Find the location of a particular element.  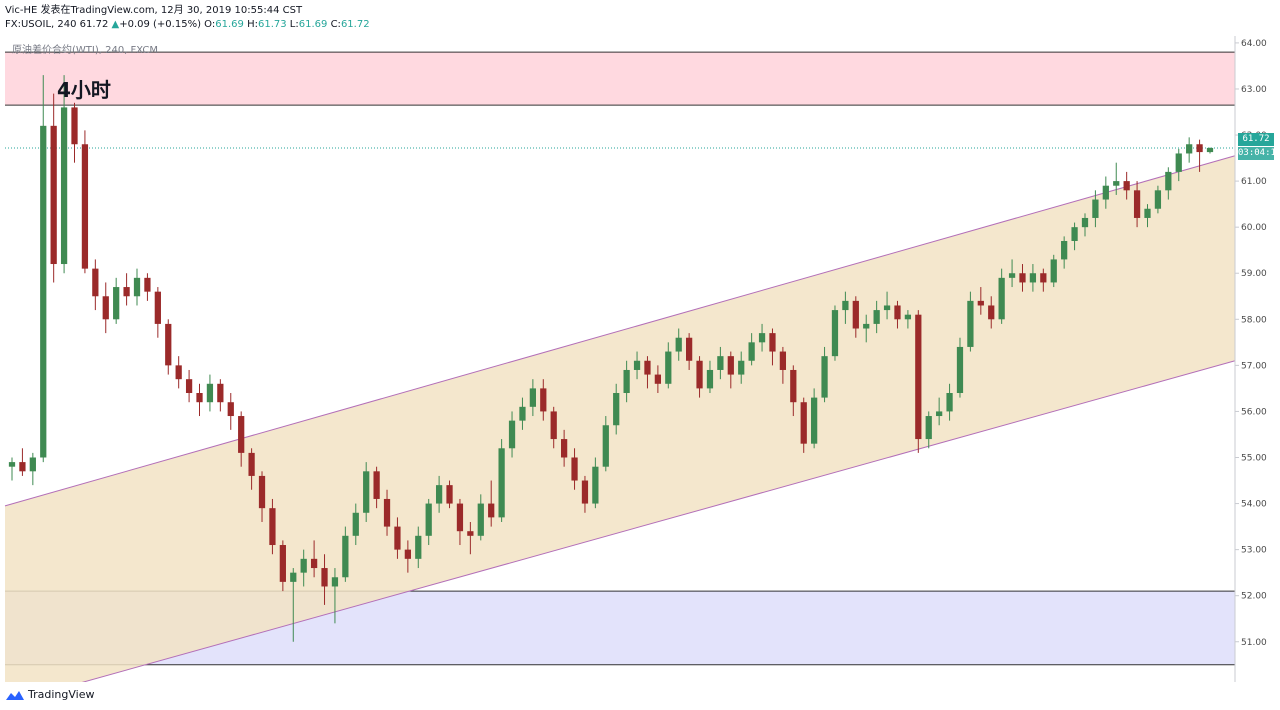

high-value: 61.73 is located at coordinates (272, 24).